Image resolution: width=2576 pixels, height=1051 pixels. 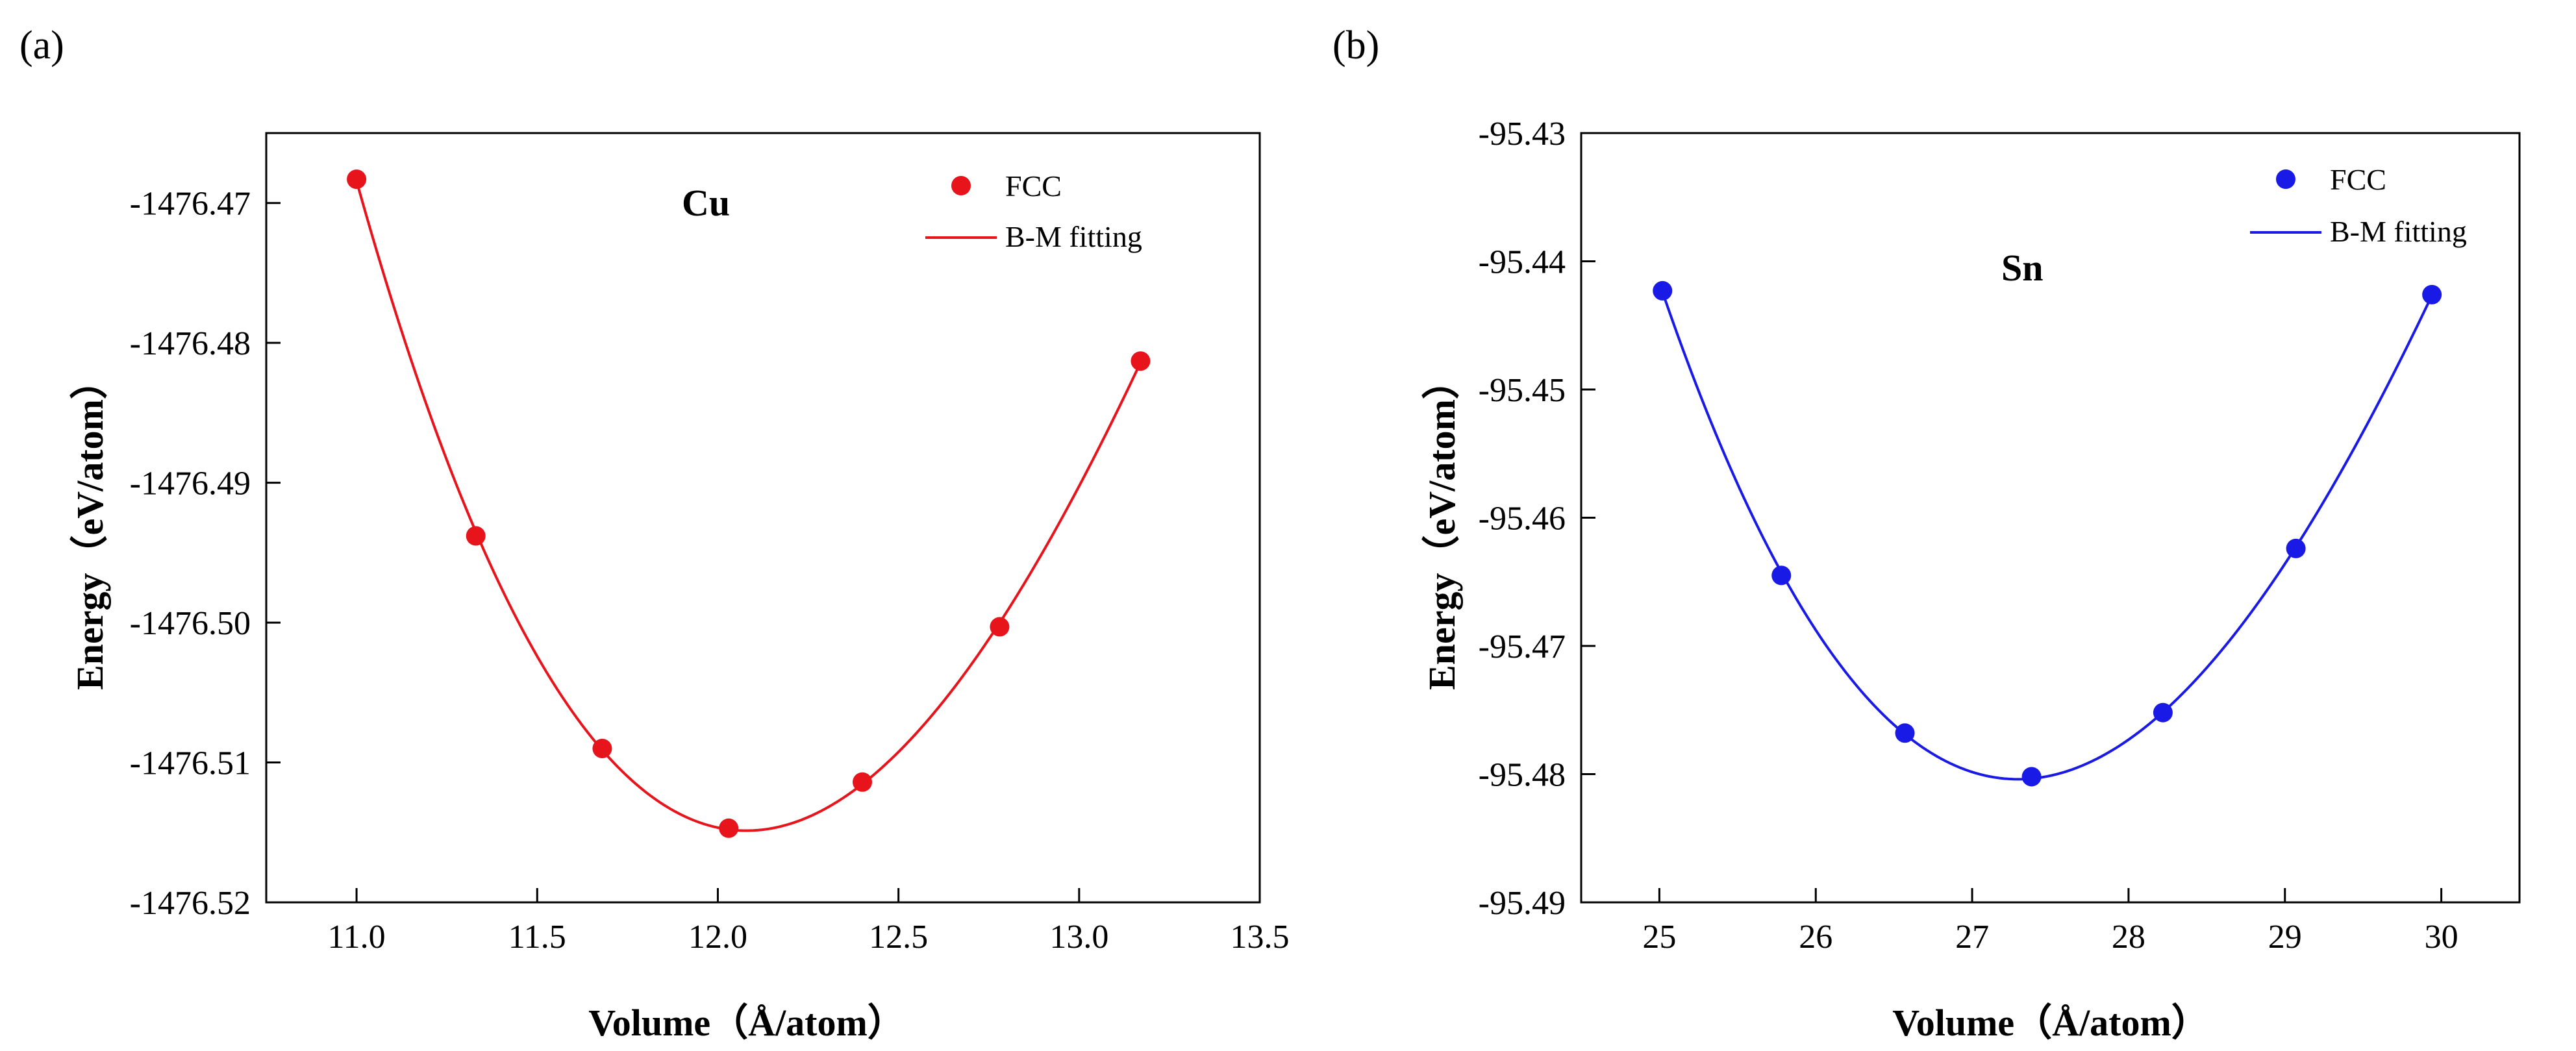 What do you see at coordinates (1260, 937) in the screenshot?
I see `x-tick-label: 13.5` at bounding box center [1260, 937].